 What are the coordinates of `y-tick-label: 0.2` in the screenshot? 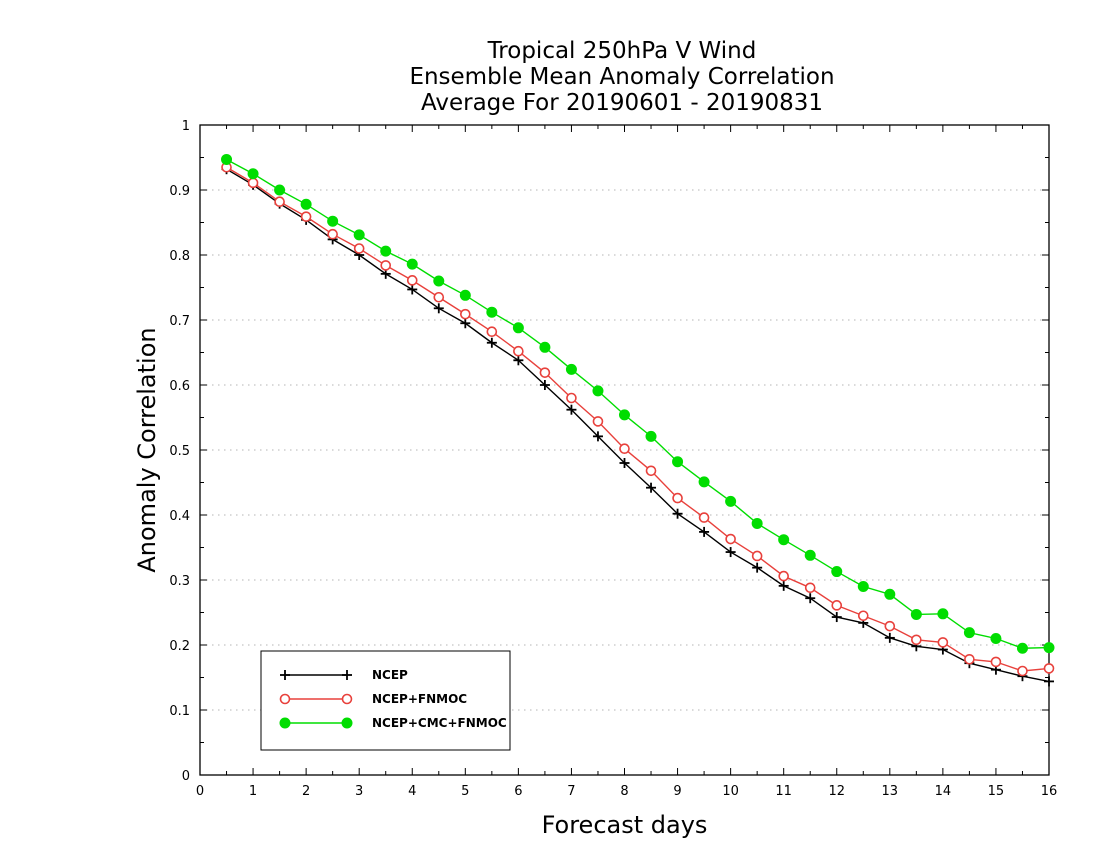 It's located at (179, 646).